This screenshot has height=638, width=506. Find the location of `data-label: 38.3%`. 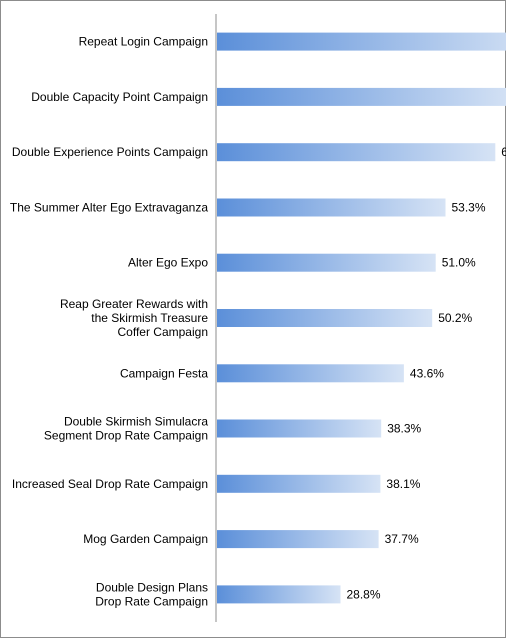

data-label: 38.3% is located at coordinates (404, 429).